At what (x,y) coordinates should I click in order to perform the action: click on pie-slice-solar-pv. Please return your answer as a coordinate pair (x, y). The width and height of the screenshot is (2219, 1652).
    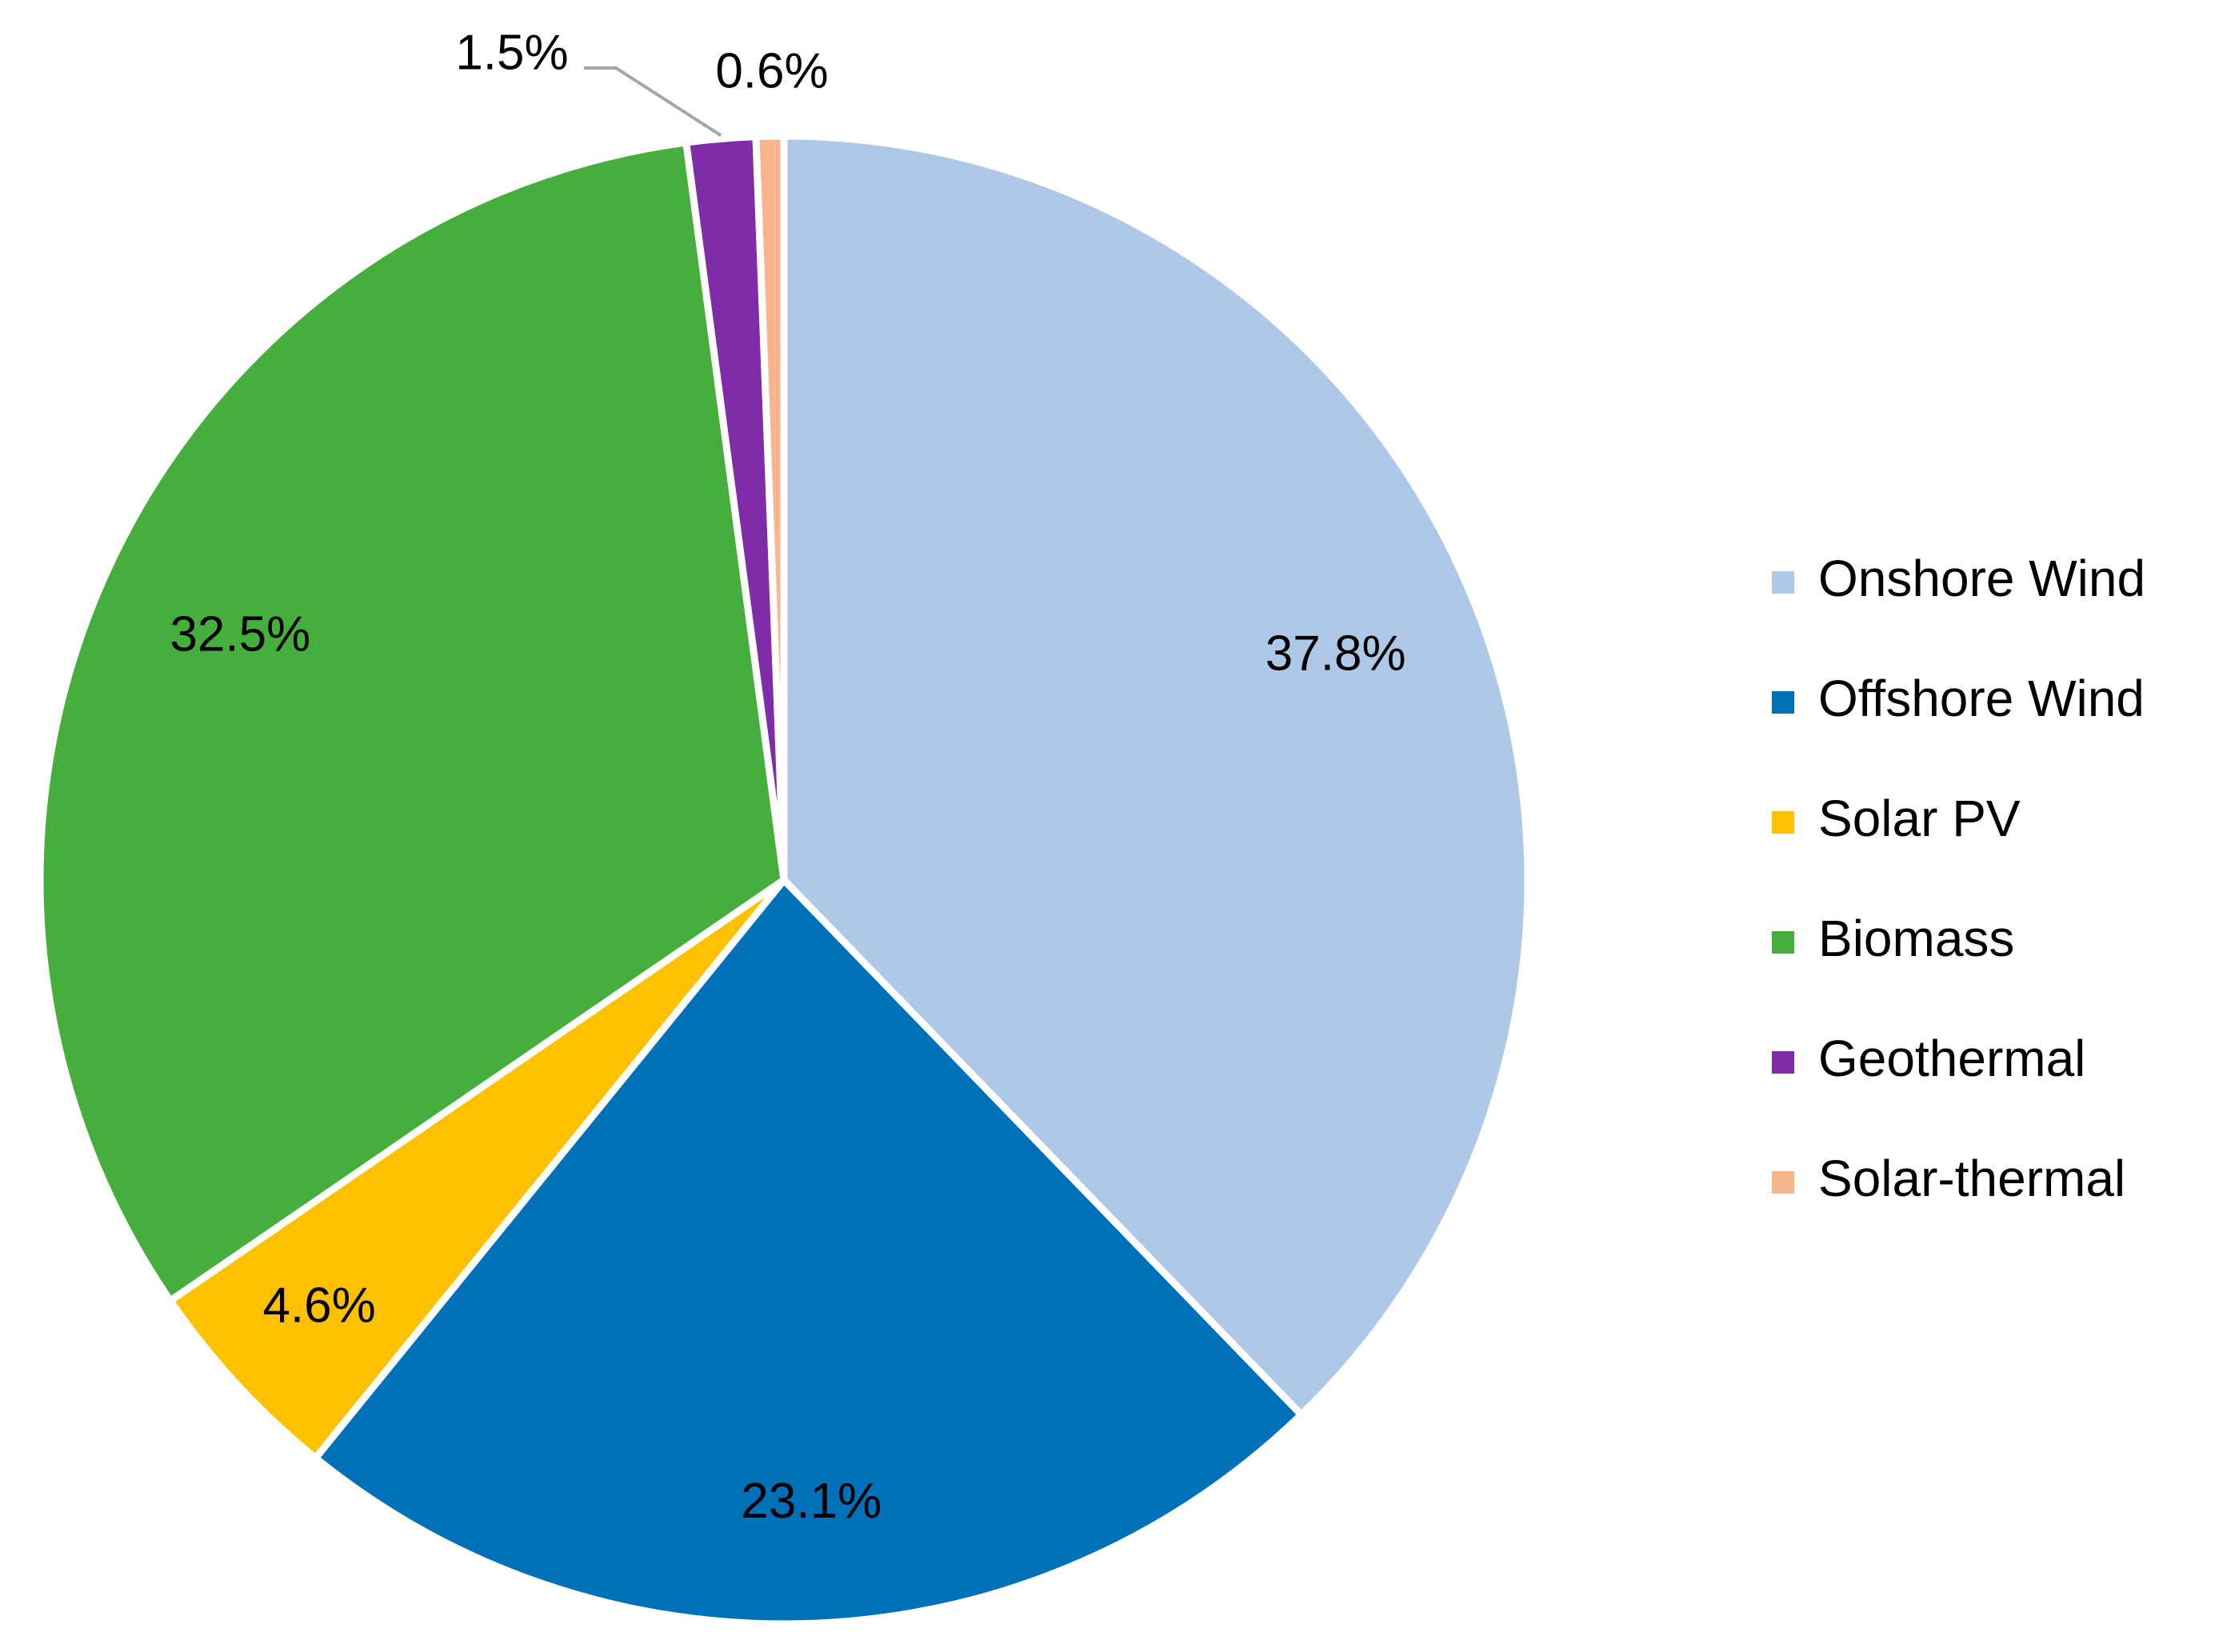
    Looking at the image, I should click on (477, 1169).